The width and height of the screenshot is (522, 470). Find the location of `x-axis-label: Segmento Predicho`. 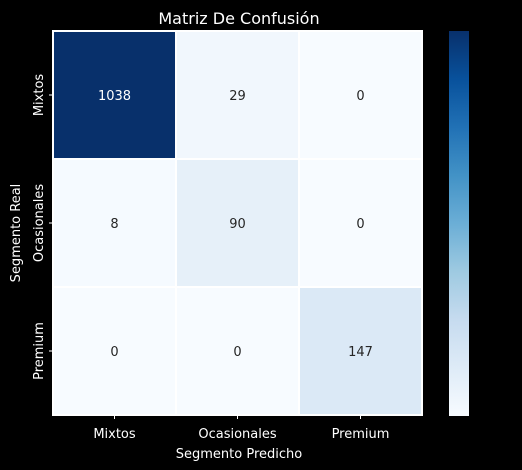

x-axis-label: Segmento Predicho is located at coordinates (239, 454).